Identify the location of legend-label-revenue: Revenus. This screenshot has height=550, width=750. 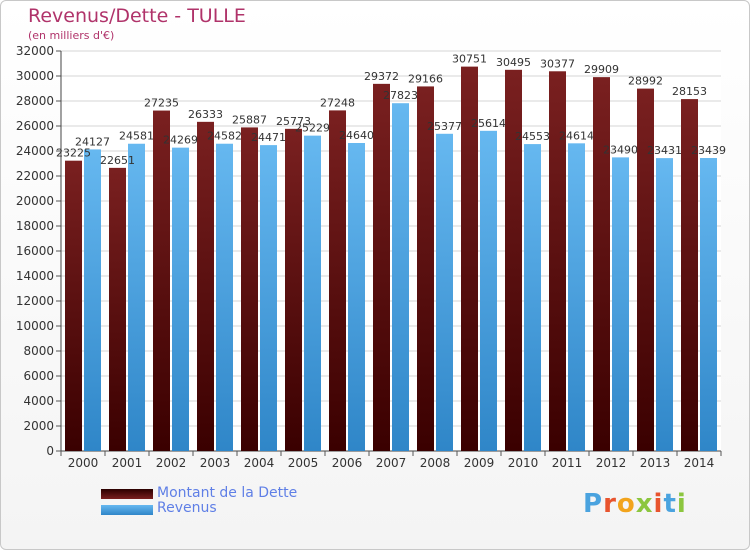
(187, 508).